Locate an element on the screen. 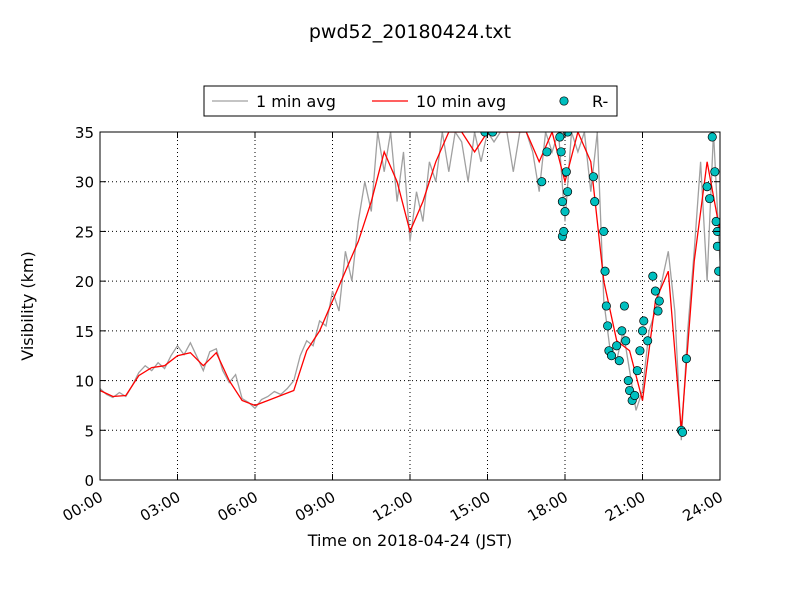 This screenshot has width=800, height=600. y-tick-label: 20 is located at coordinates (84, 282).